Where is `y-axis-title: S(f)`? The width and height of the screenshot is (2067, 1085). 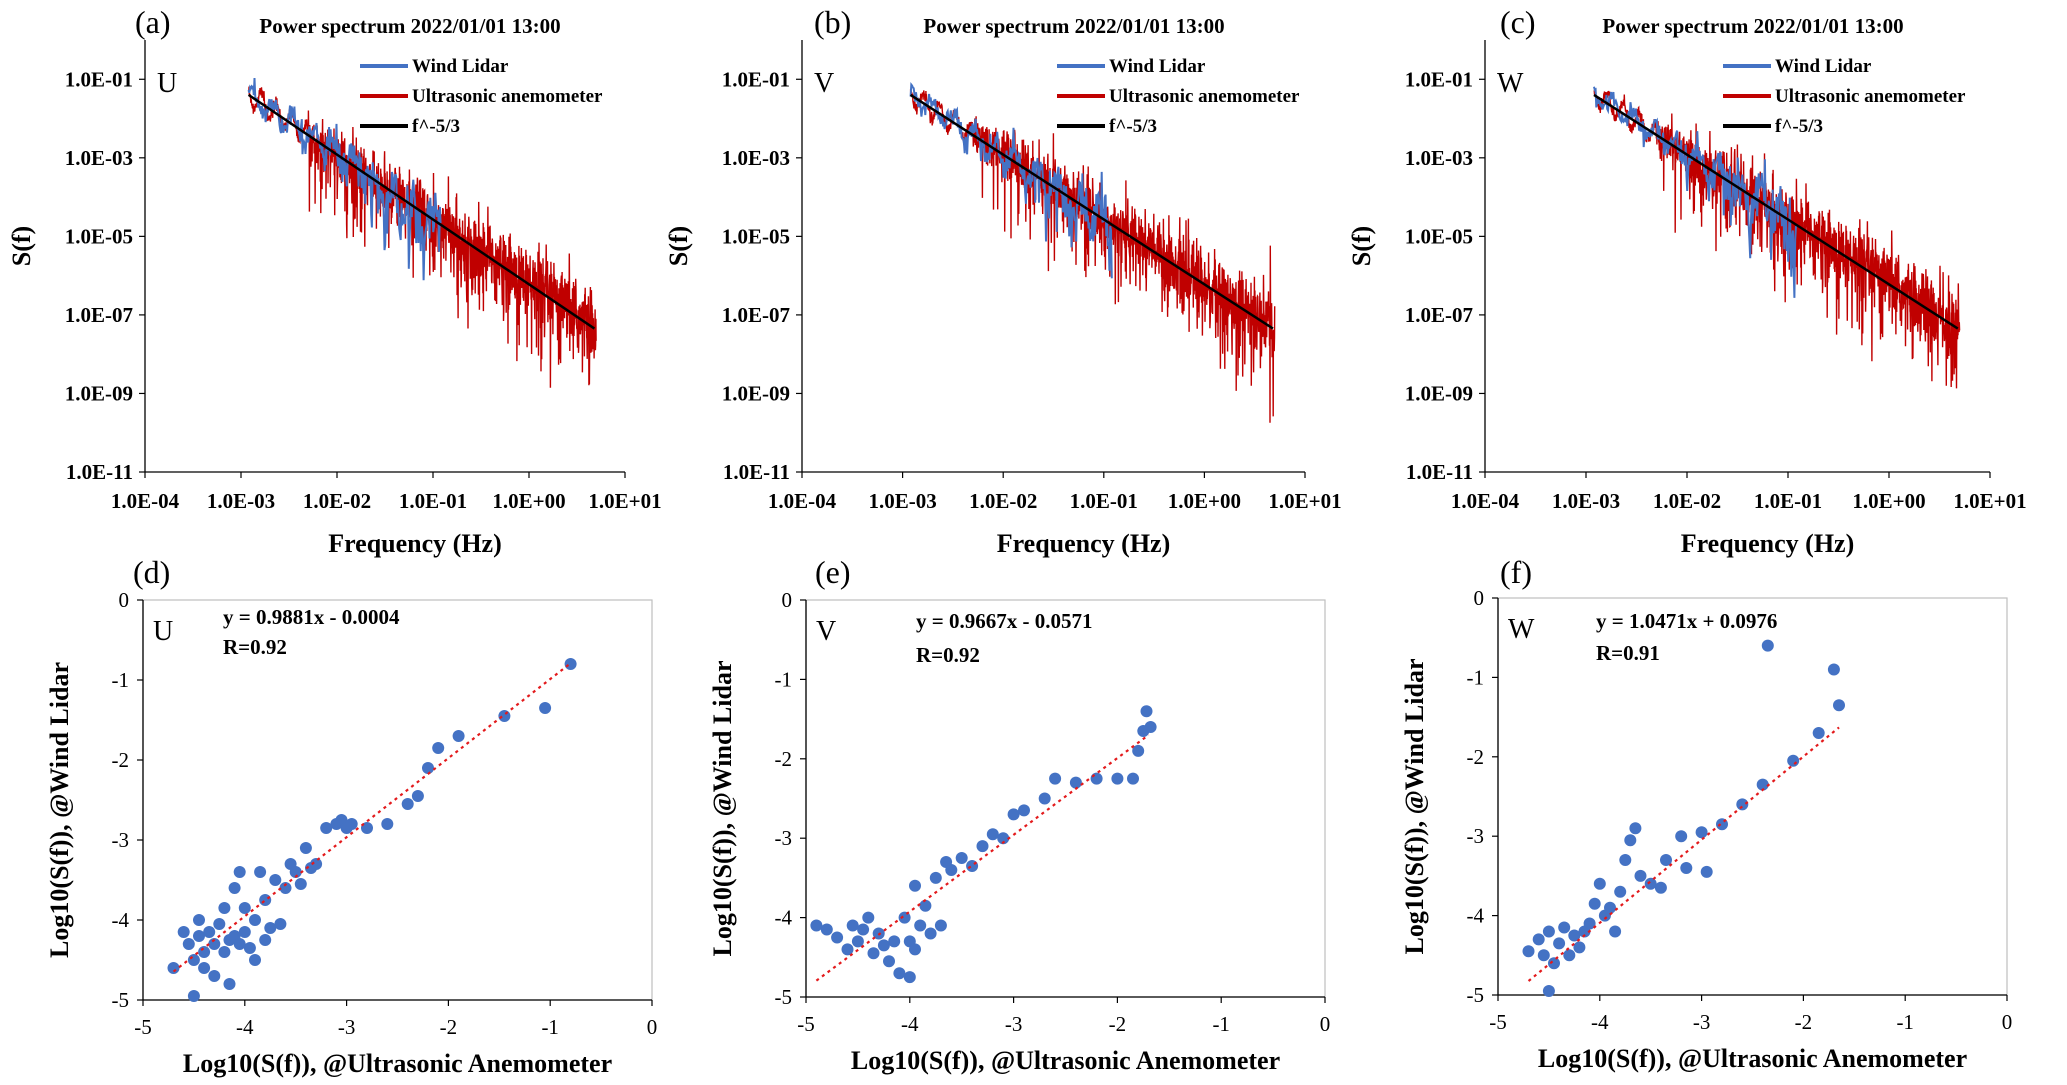
y-axis-title: S(f) is located at coordinates (1361, 246).